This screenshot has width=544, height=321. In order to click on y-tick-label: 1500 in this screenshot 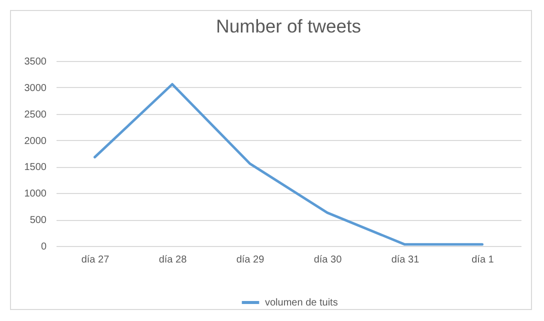, I will do `click(35, 168)`.